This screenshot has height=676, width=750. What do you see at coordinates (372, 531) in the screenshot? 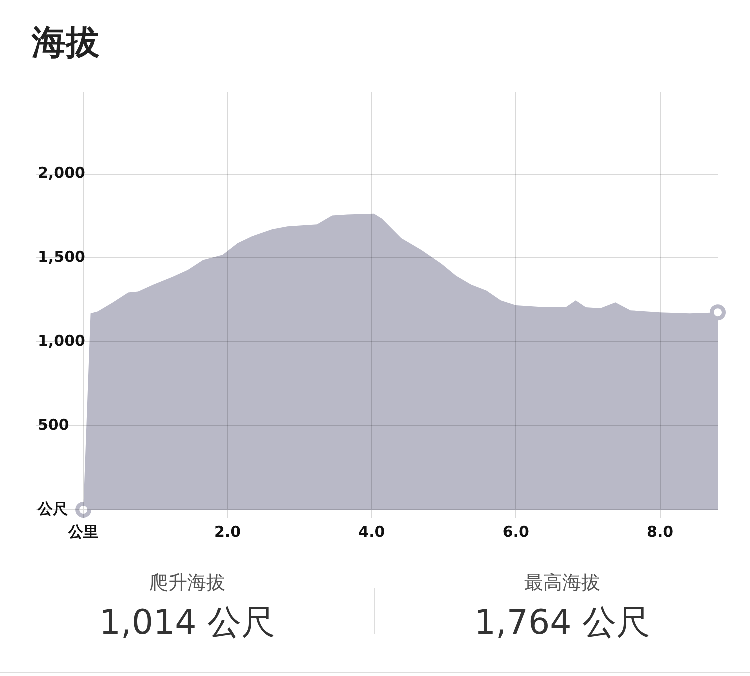
I see `x-tick-label: 4.0` at bounding box center [372, 531].